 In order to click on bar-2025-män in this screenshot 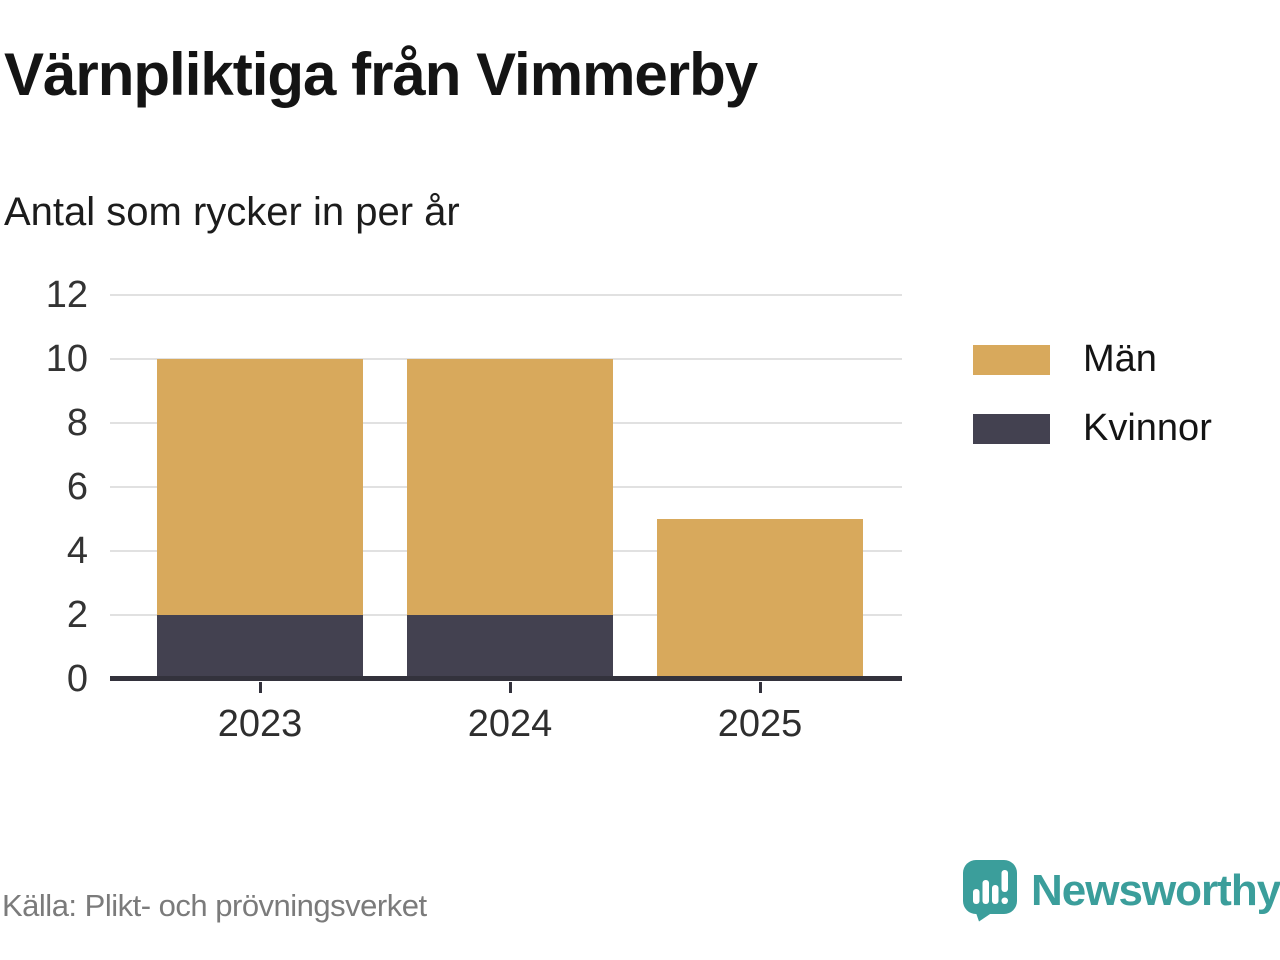, I will do `click(760, 599)`.